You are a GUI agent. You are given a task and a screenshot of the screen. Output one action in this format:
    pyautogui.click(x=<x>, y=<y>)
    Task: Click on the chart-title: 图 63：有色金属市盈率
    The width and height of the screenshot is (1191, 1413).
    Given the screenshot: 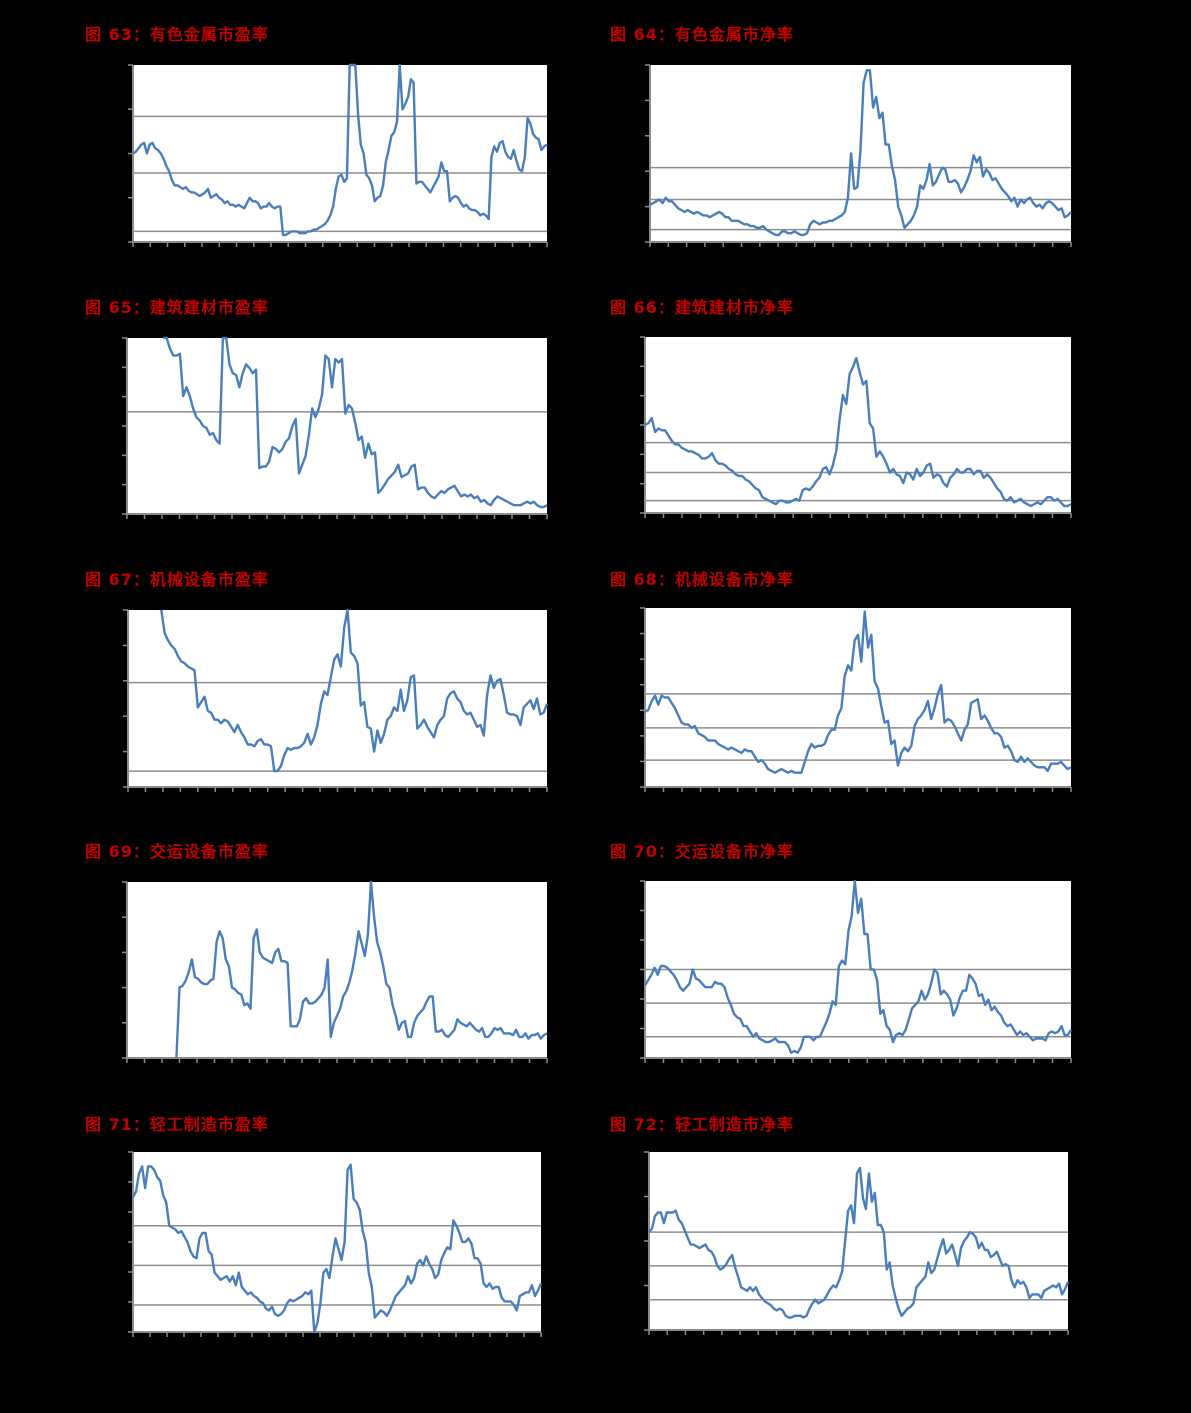 What is the action you would take?
    pyautogui.click(x=177, y=34)
    